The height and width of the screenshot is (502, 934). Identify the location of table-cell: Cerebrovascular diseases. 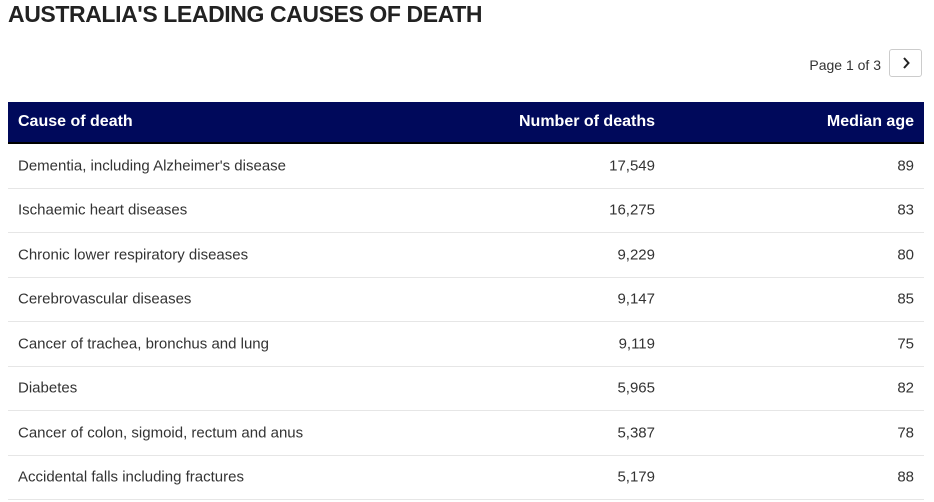
(105, 299).